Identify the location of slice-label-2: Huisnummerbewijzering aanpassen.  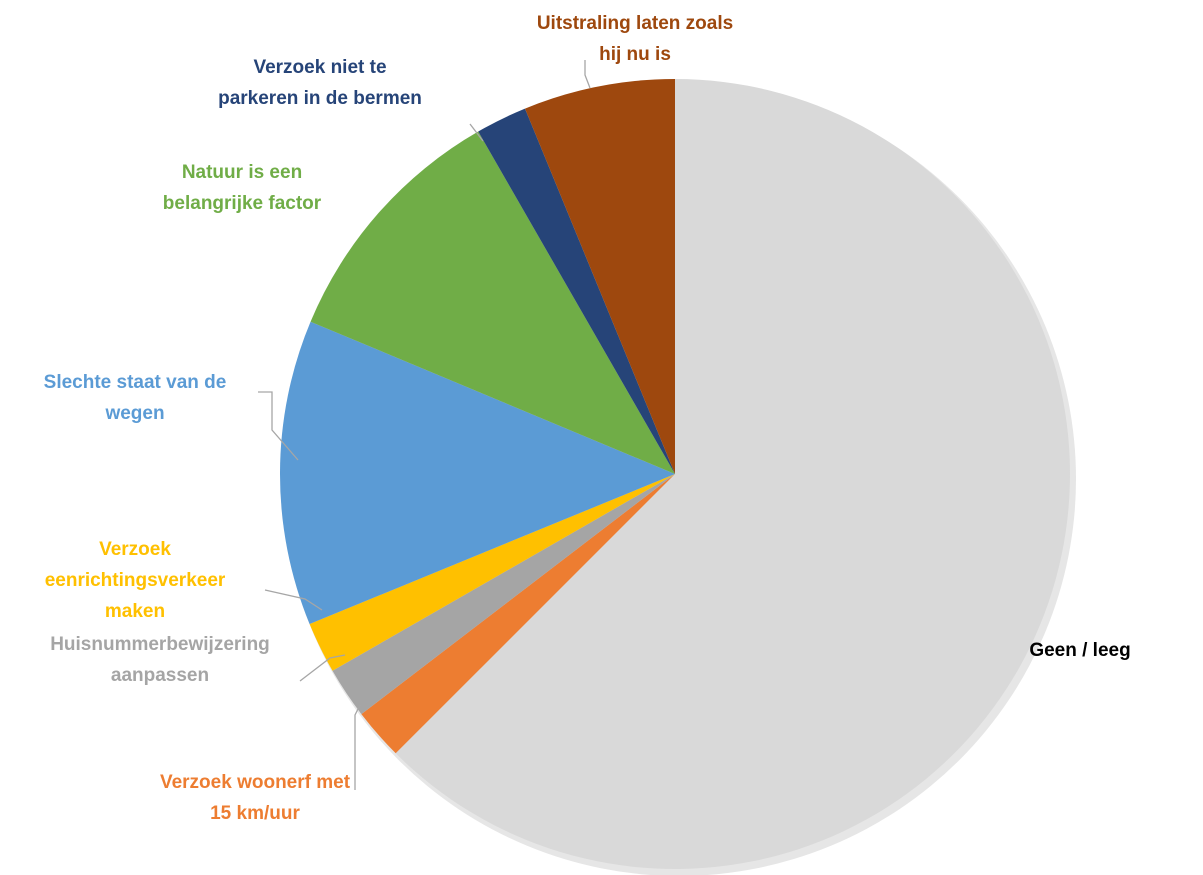
(160, 660).